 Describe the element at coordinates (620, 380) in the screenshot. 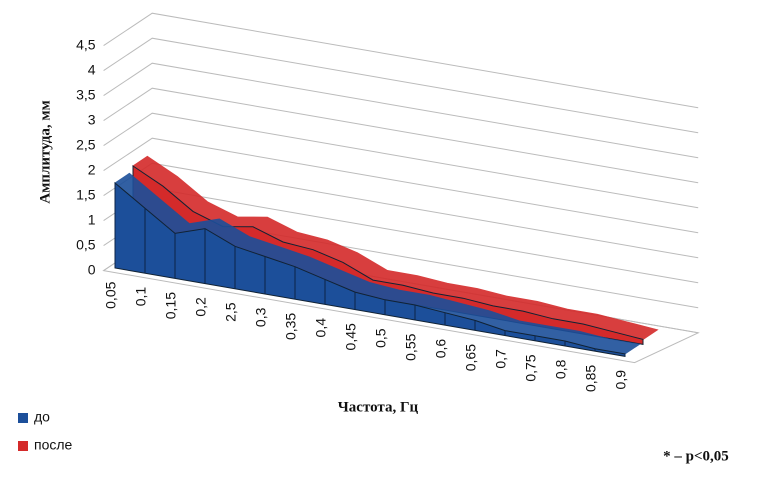

I see `x-tick-label: 0,9` at that location.